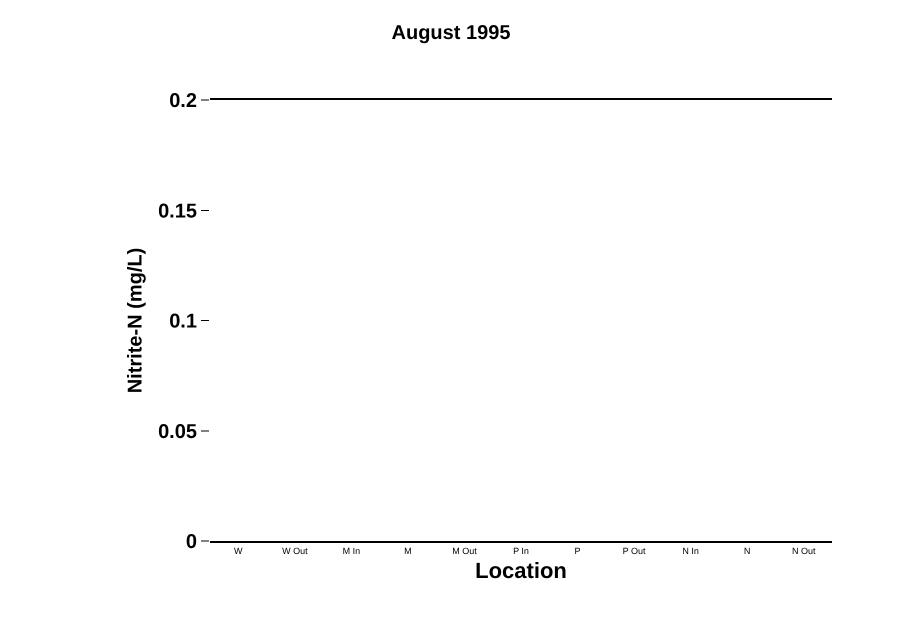 Image resolution: width=902 pixels, height=631 pixels. What do you see at coordinates (451, 33) in the screenshot?
I see `chart-title: August 1995` at bounding box center [451, 33].